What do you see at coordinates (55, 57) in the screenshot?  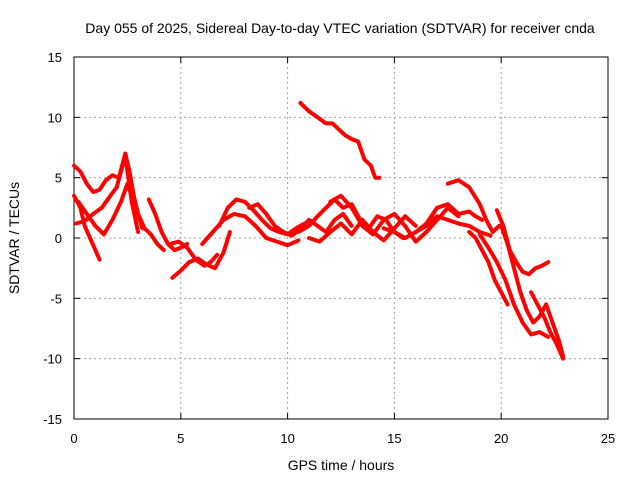 I see `y-tick-label: 15` at bounding box center [55, 57].